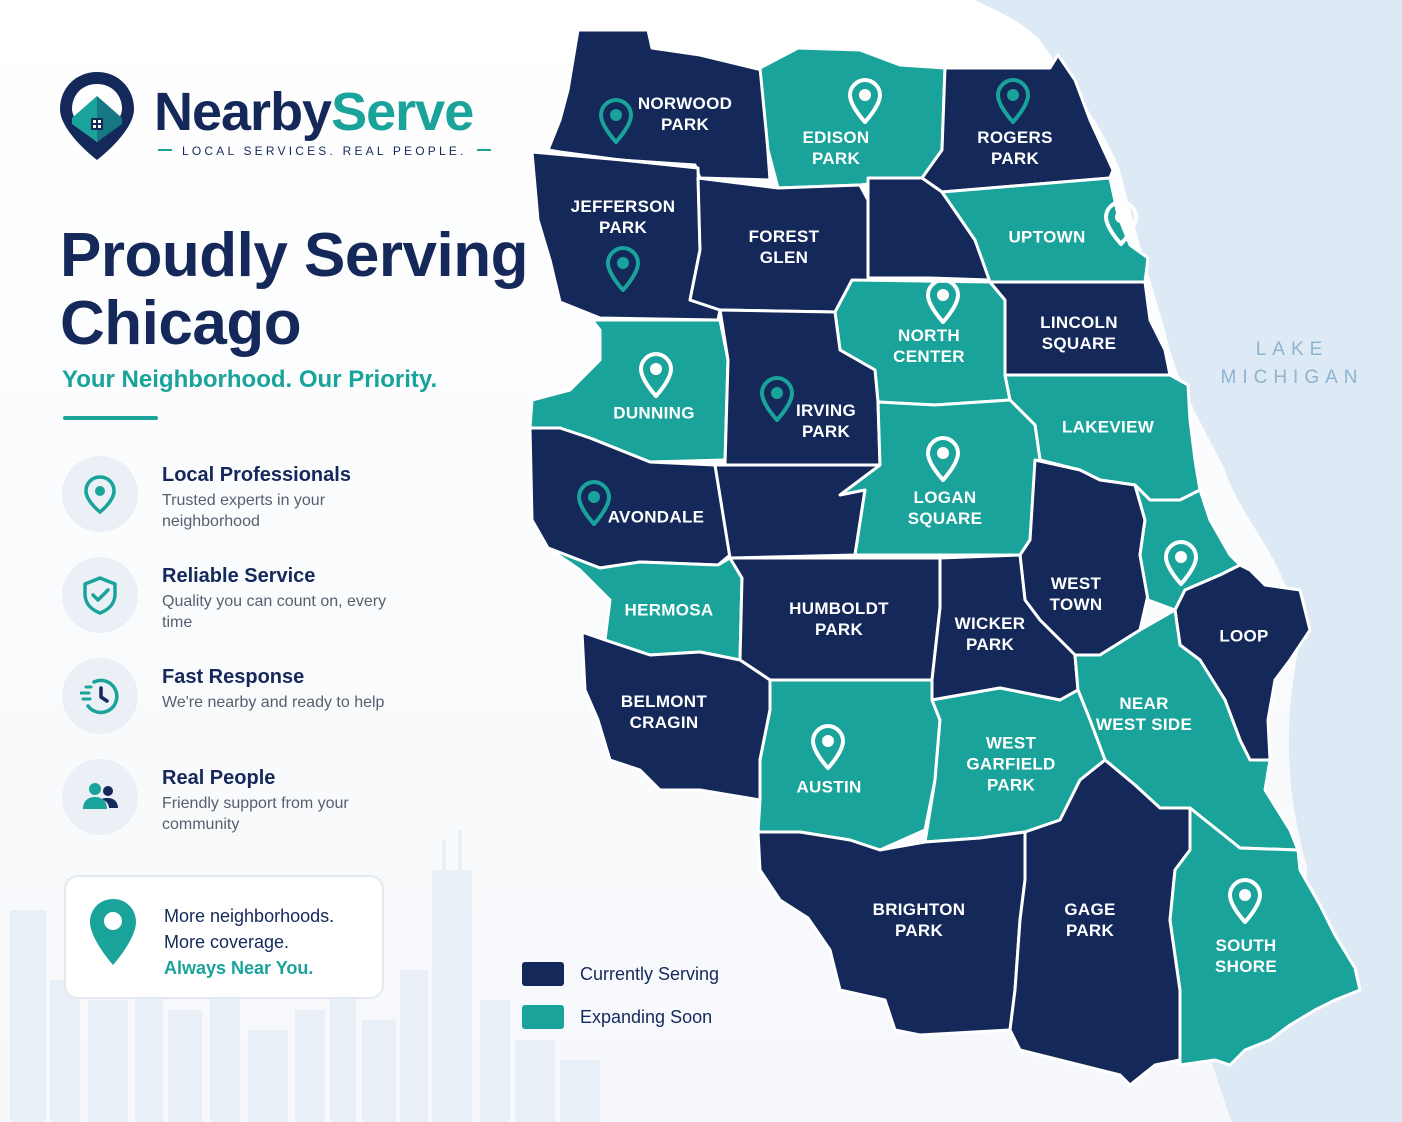 Image resolution: width=1402 pixels, height=1122 pixels. I want to click on neighborhood-label: WICKER PARK, so click(990, 634).